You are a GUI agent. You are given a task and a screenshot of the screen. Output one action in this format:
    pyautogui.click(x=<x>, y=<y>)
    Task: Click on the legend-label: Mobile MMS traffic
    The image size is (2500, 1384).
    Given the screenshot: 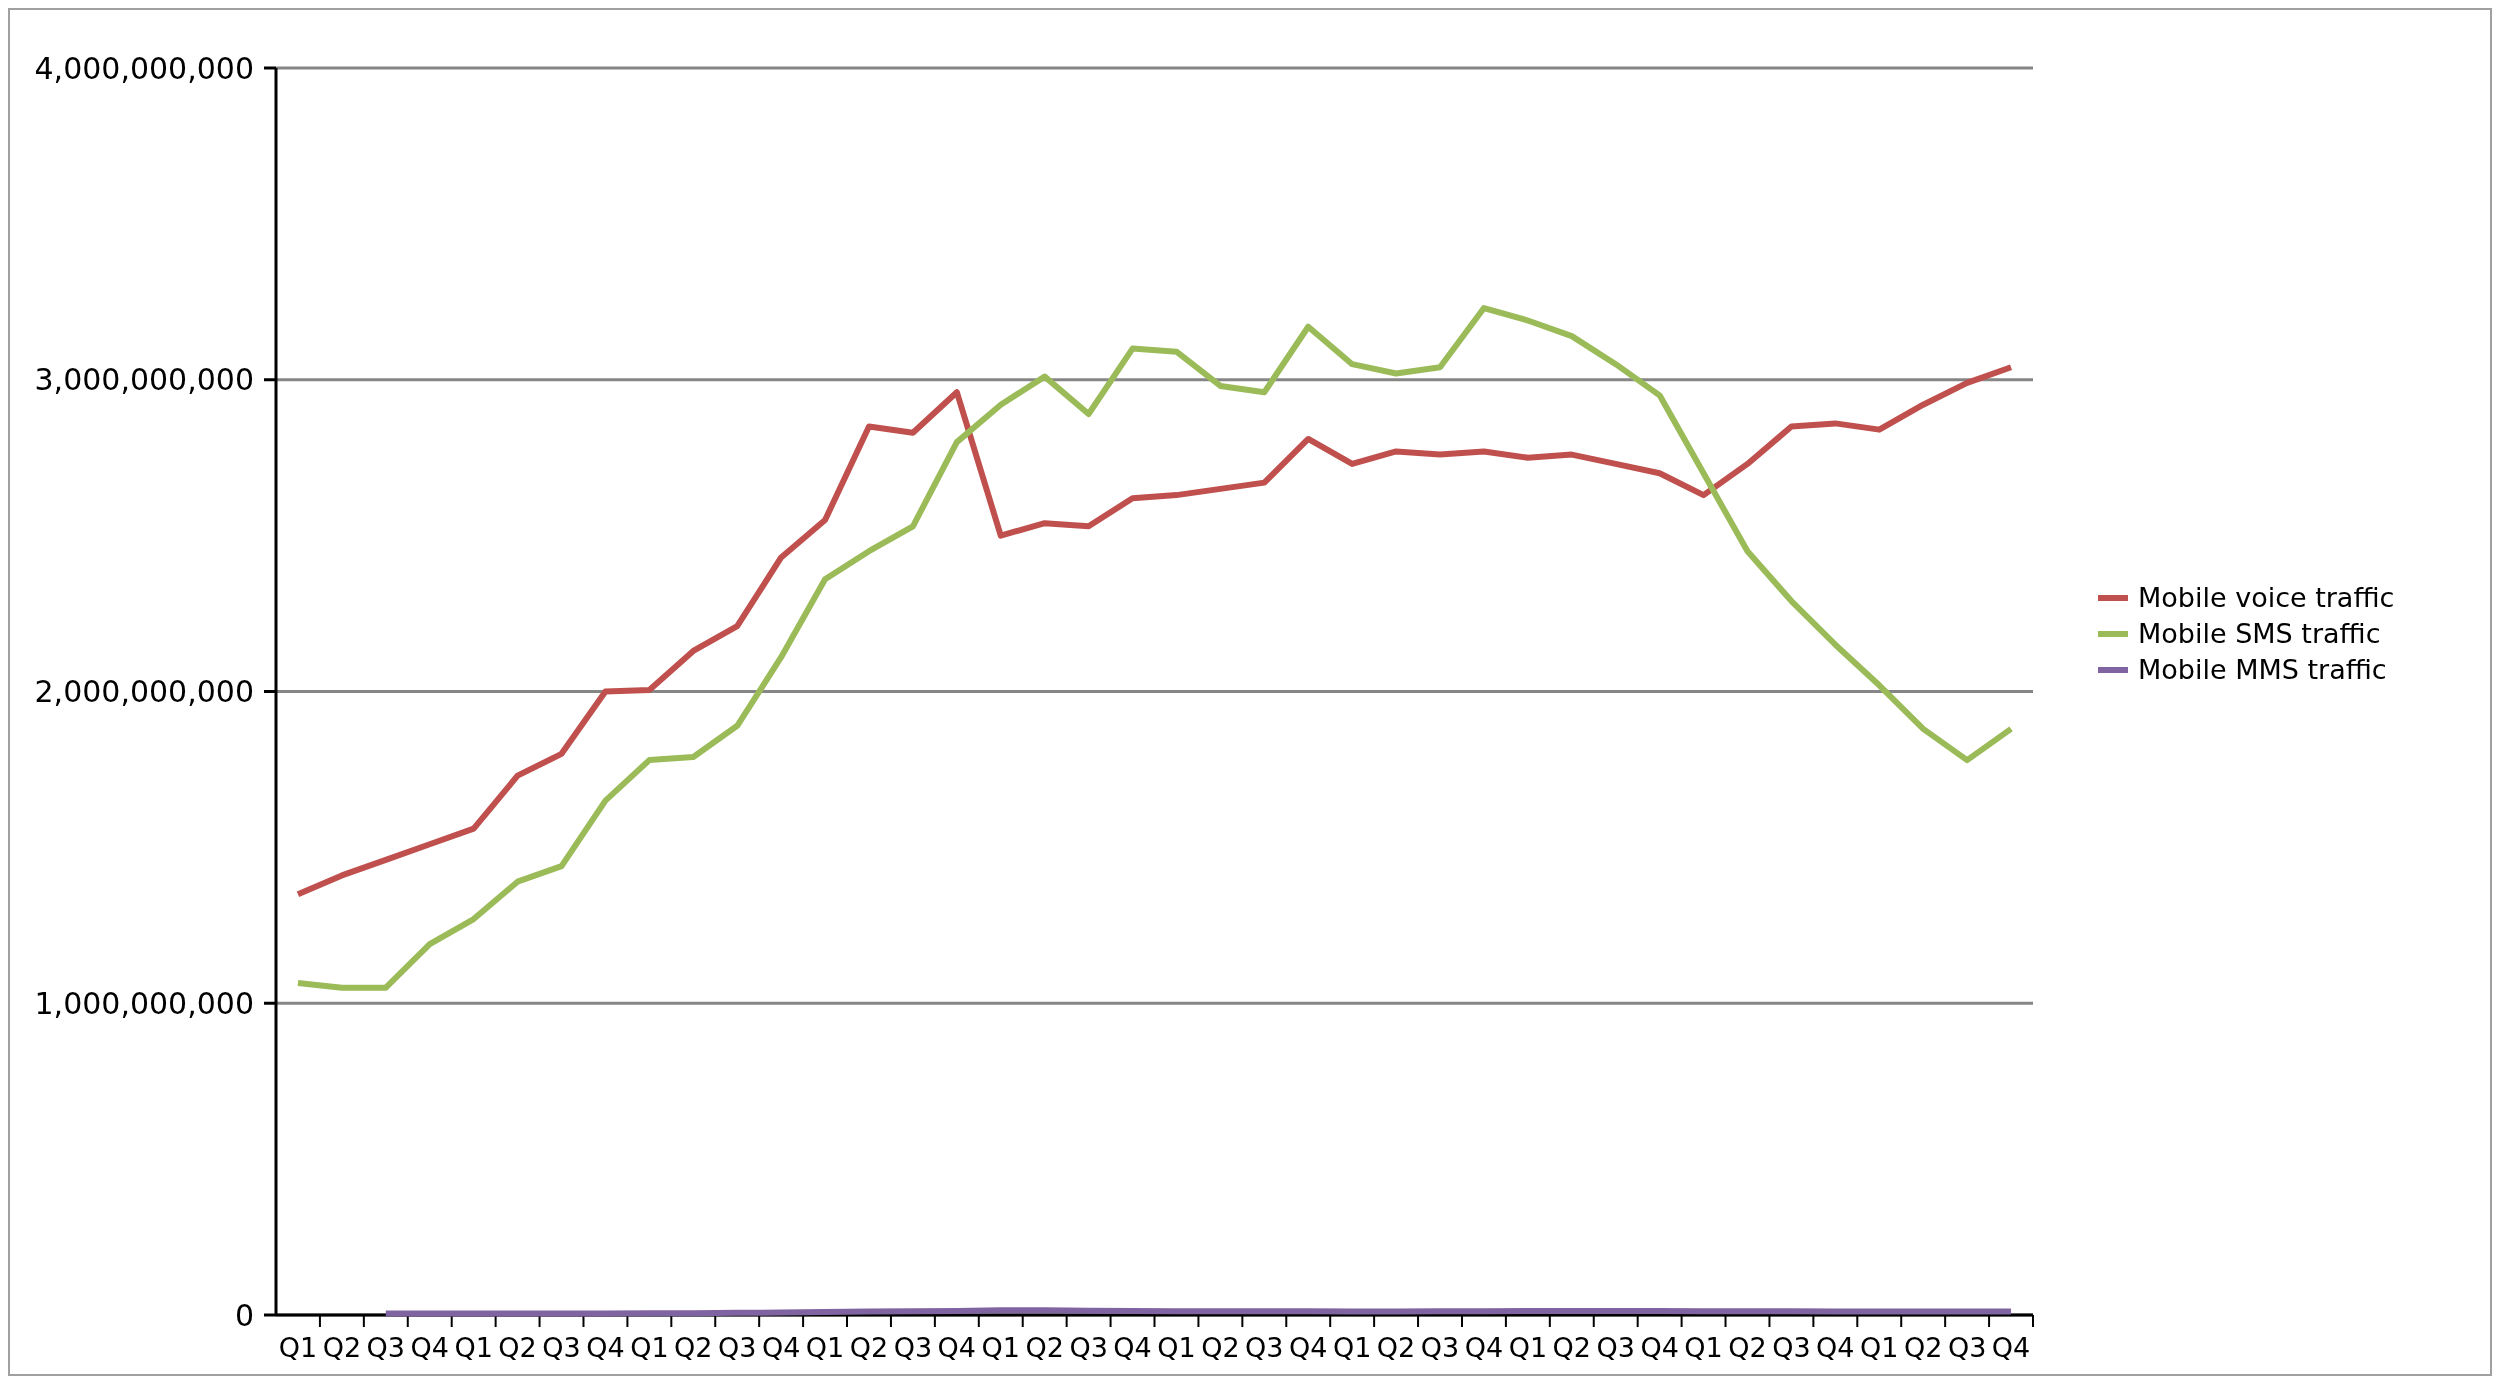 What is the action you would take?
    pyautogui.click(x=2262, y=670)
    